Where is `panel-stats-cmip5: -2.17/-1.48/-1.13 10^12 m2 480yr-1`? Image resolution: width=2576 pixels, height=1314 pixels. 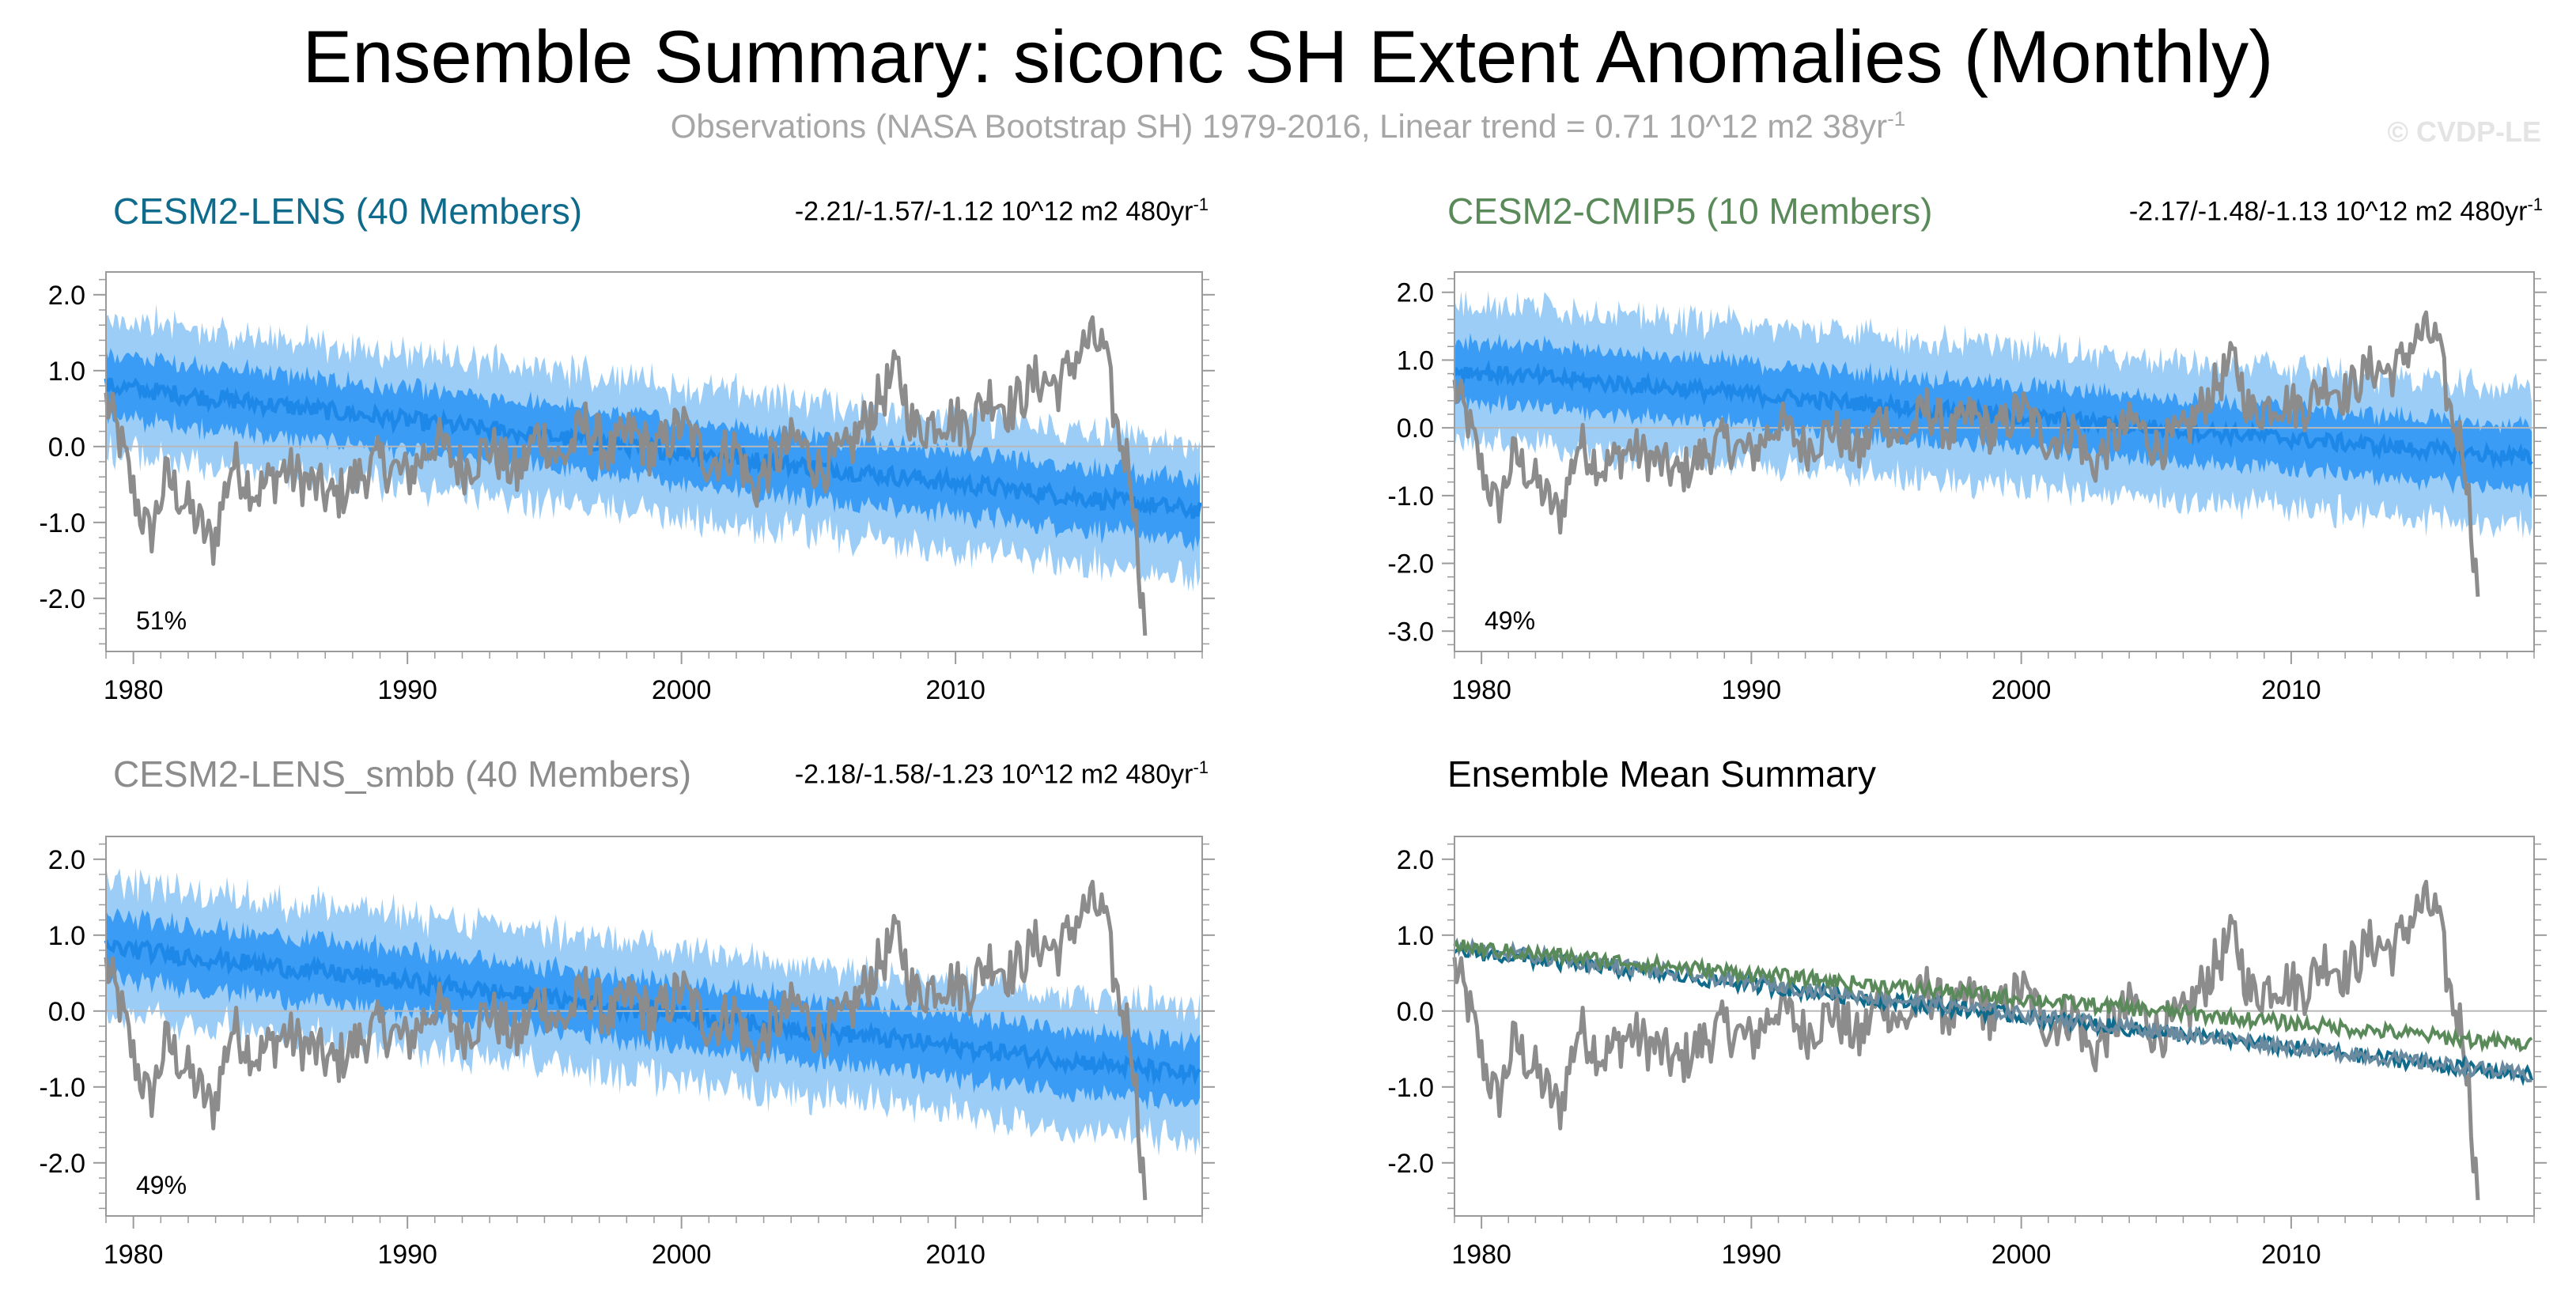
panel-stats-cmip5: -2.17/-1.48/-1.13 10^12 m2 480yr-1 is located at coordinates (2336, 211).